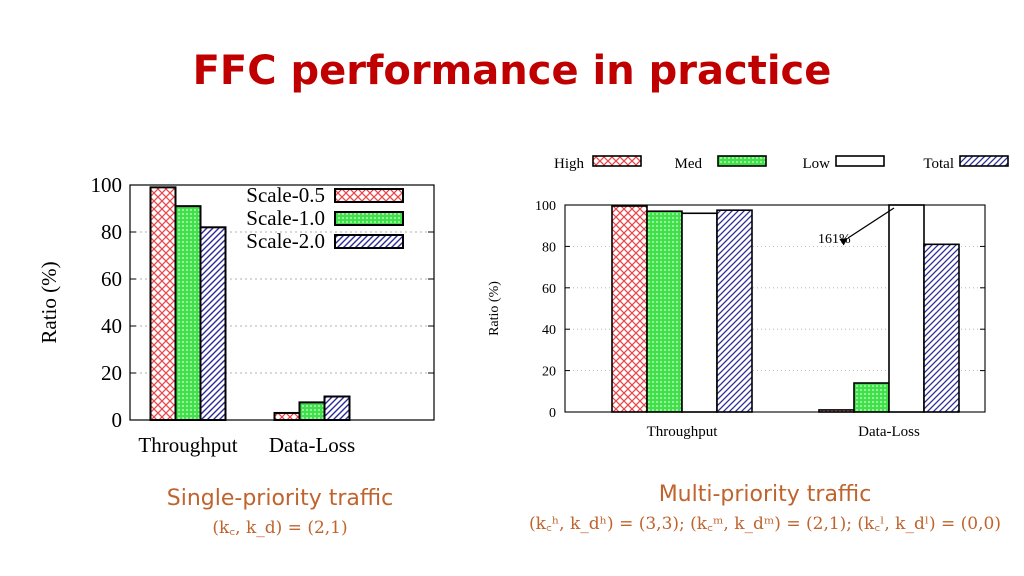 This screenshot has width=1024, height=576. Describe the element at coordinates (280, 528) in the screenshot. I see `left-caption-formula: (k꜀, k_d) = (2,1)` at that location.